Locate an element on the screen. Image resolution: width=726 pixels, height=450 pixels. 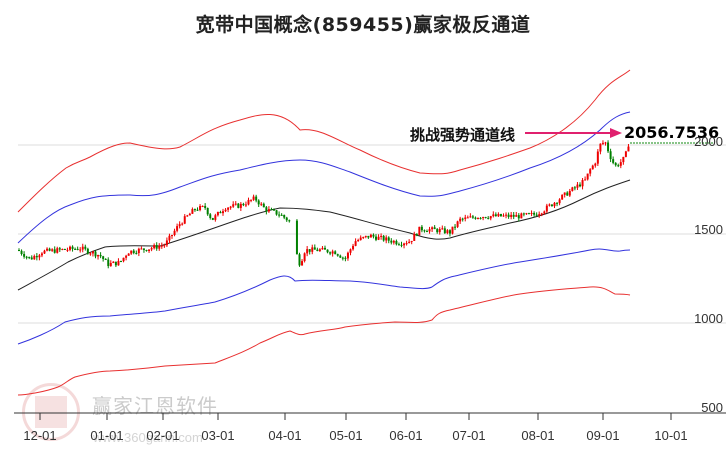
x-tick-02-01: 02-01 is located at coordinates (163, 435).